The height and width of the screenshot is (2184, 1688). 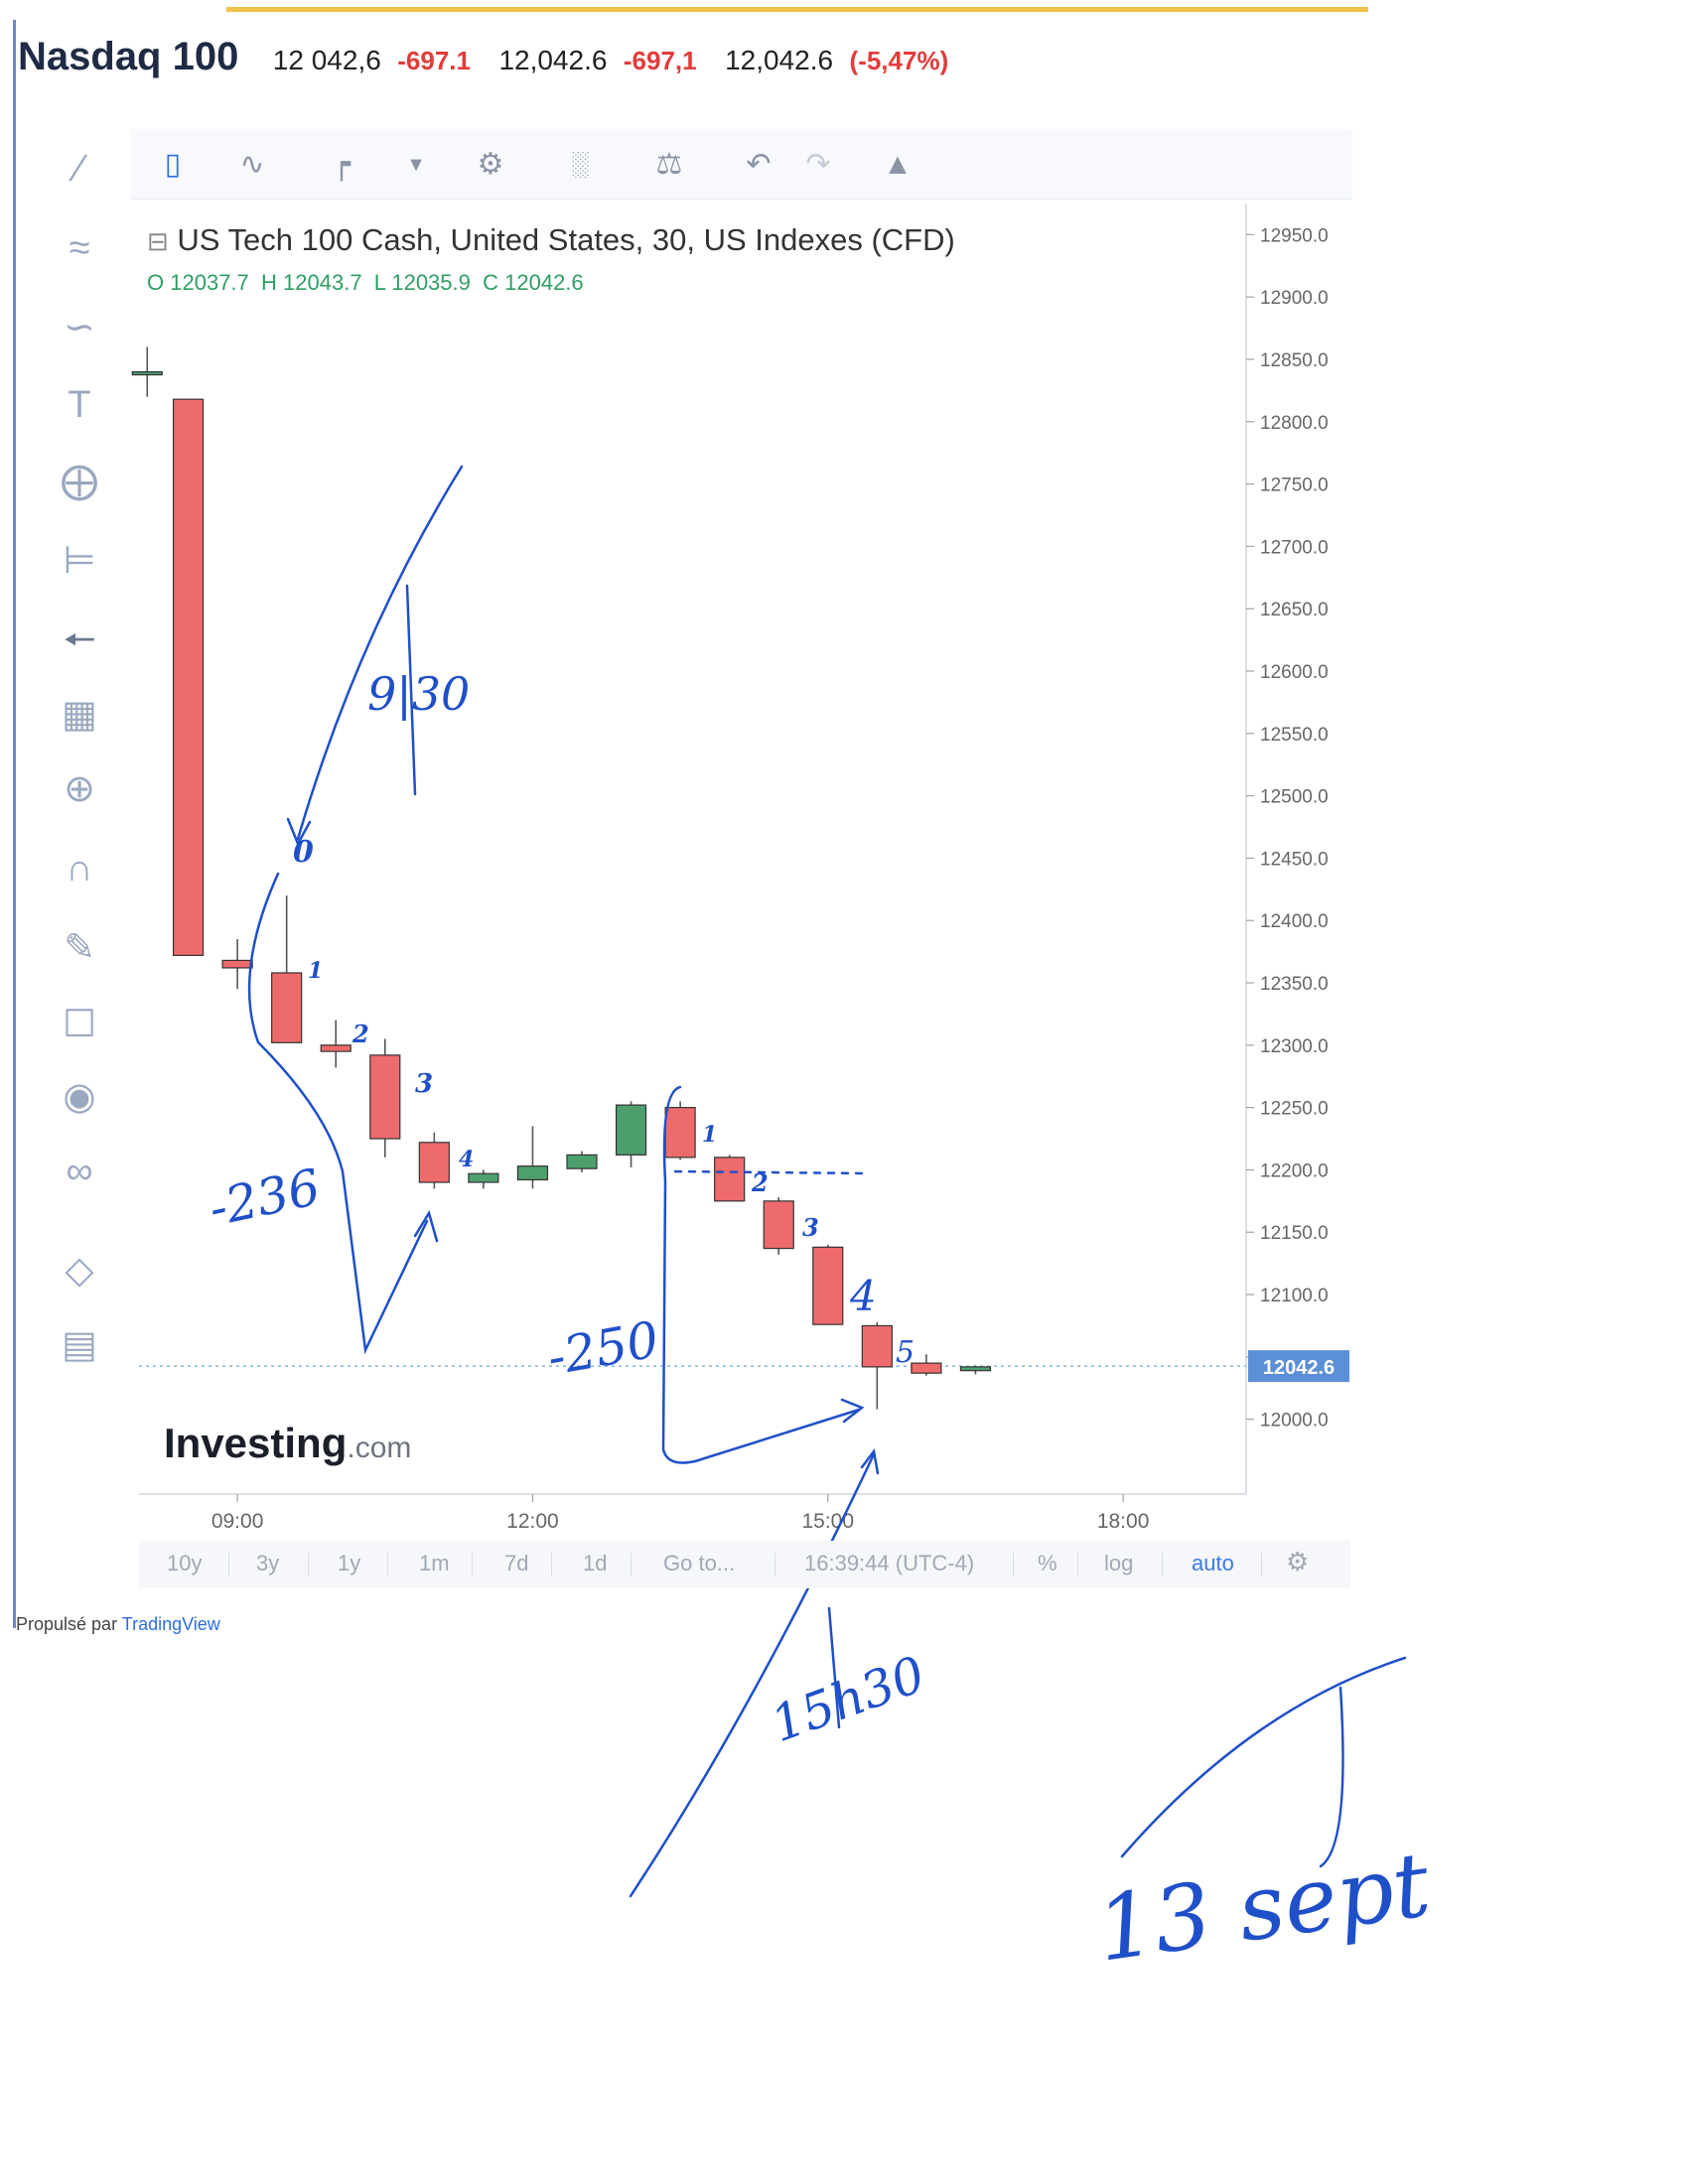 I want to click on powered-text: Propulsé par, so click(x=67, y=1624).